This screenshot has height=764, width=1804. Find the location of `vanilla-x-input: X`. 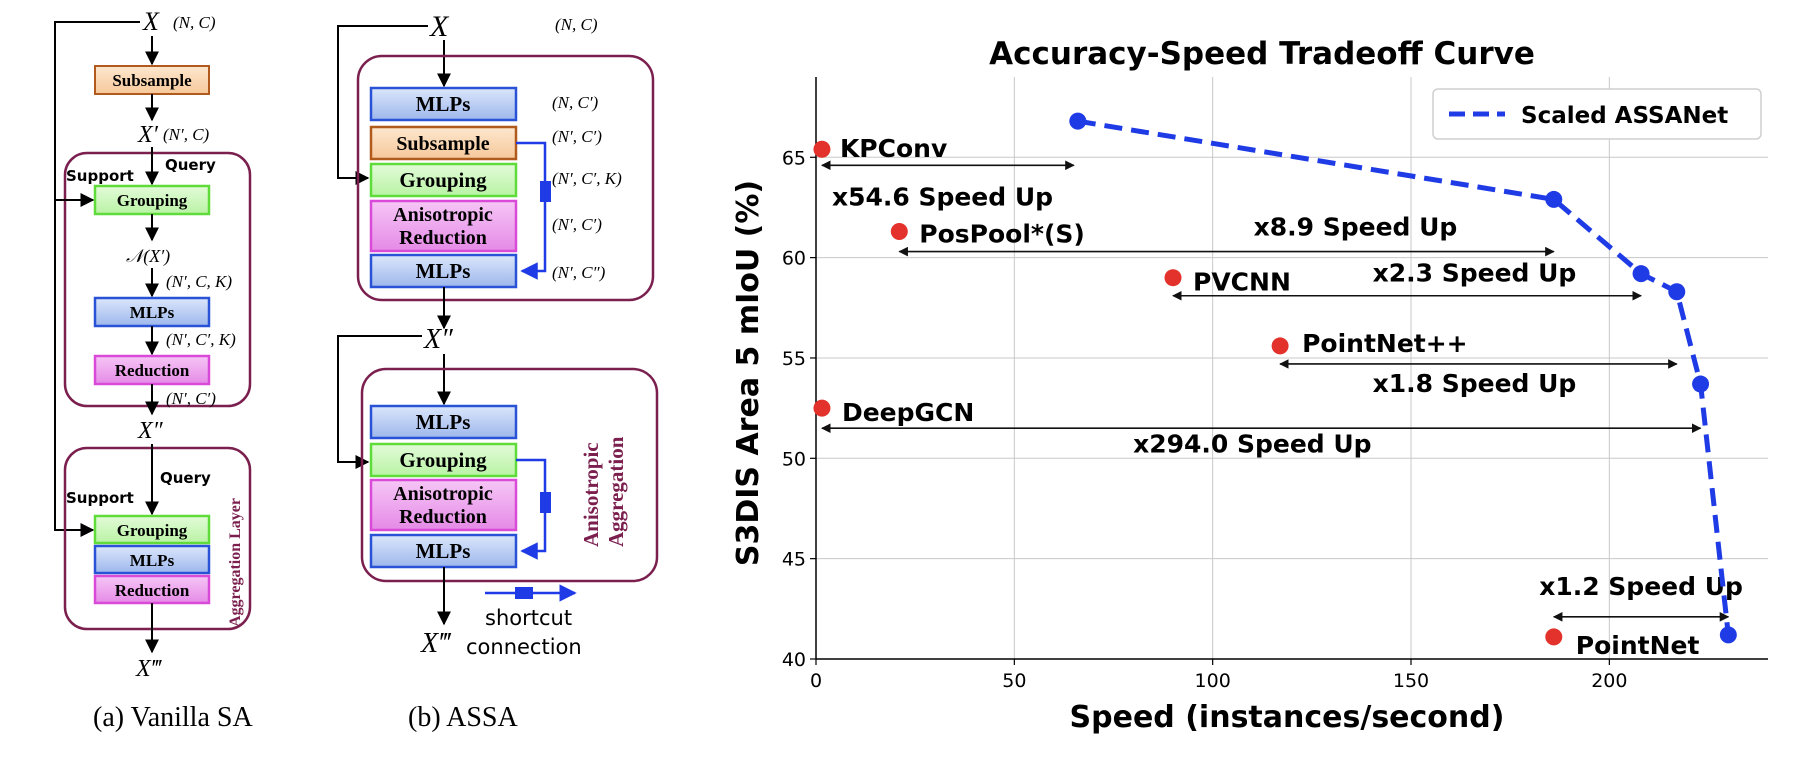

vanilla-x-input: X is located at coordinates (151, 21).